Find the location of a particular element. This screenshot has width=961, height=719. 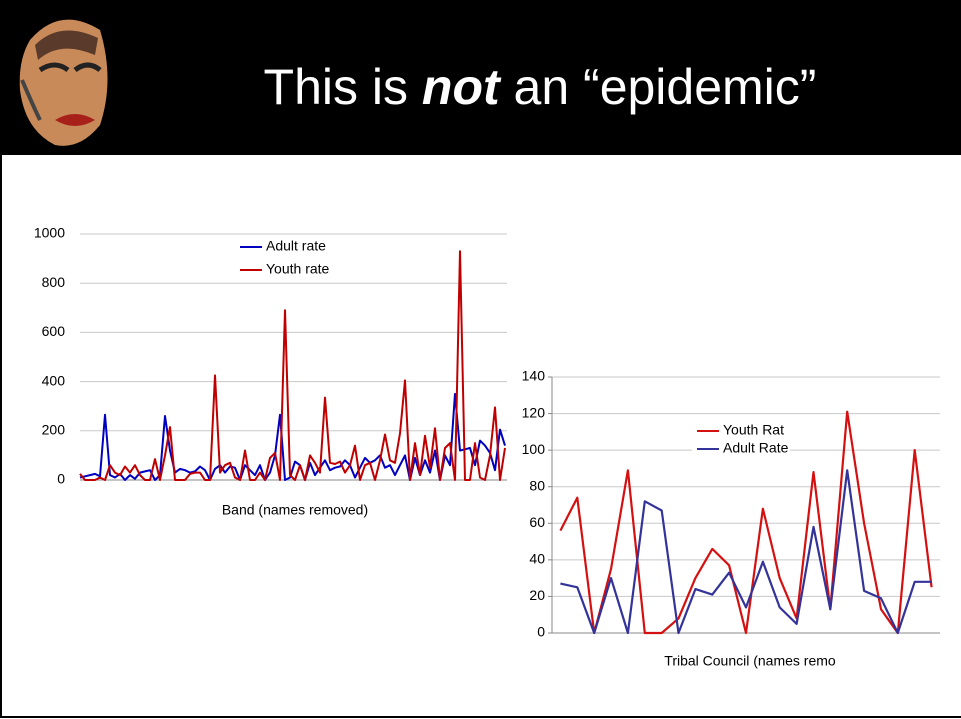

y-tick-label: 1000 is located at coordinates (49, 233).